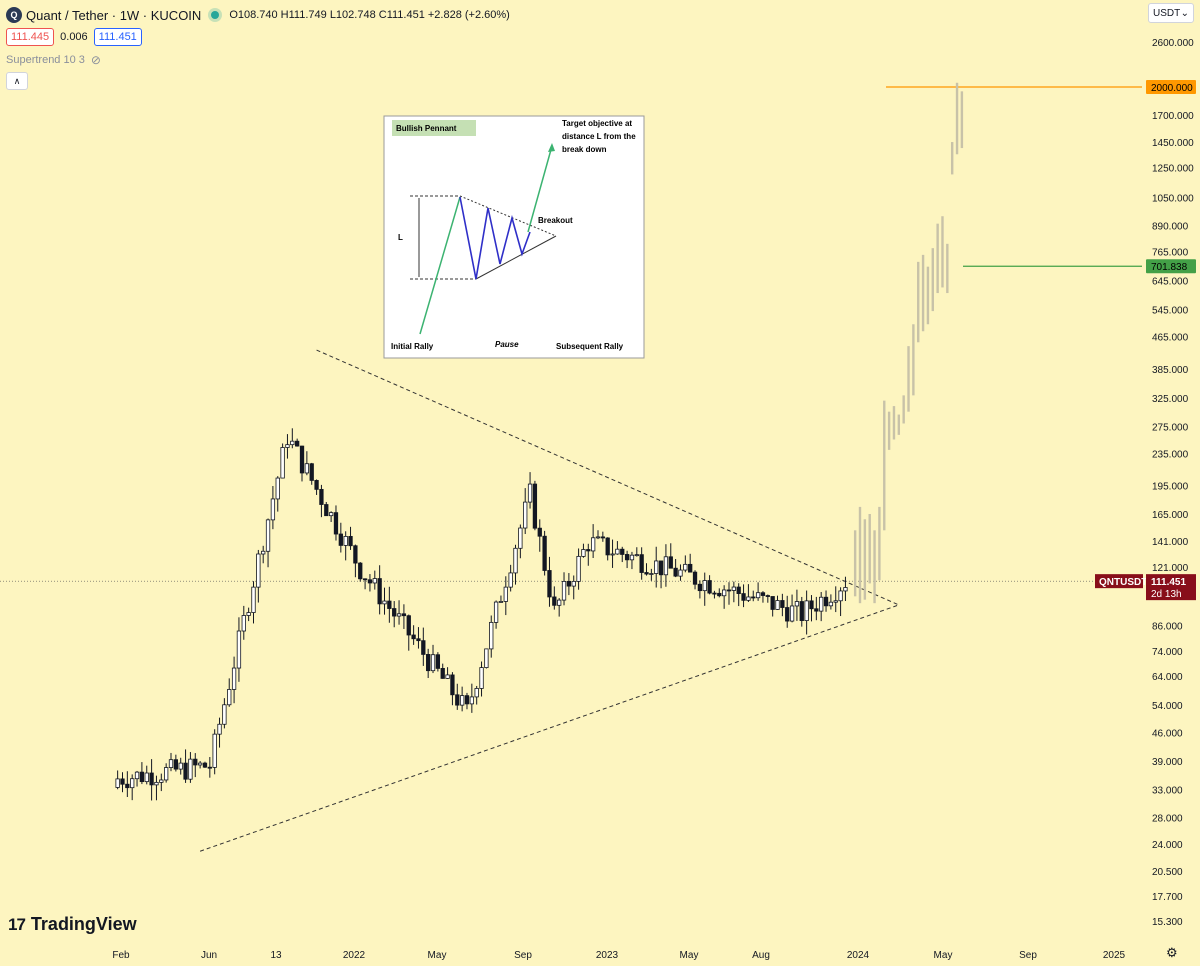 Image resolution: width=1200 pixels, height=966 pixels. What do you see at coordinates (53, 60) in the screenshot?
I see `indicator-legend: Supertrend 10 3 ⊘` at bounding box center [53, 60].